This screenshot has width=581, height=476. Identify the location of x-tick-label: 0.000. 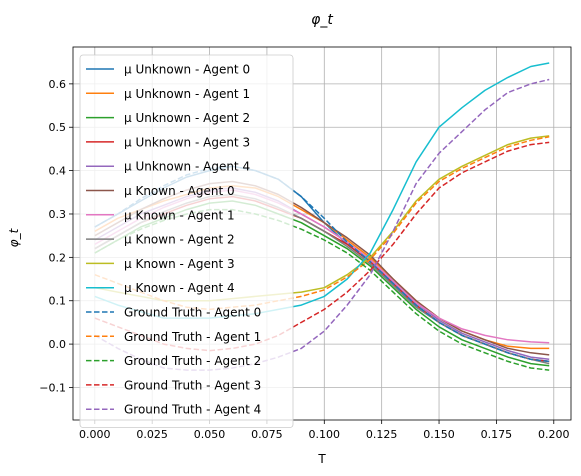
(95, 434).